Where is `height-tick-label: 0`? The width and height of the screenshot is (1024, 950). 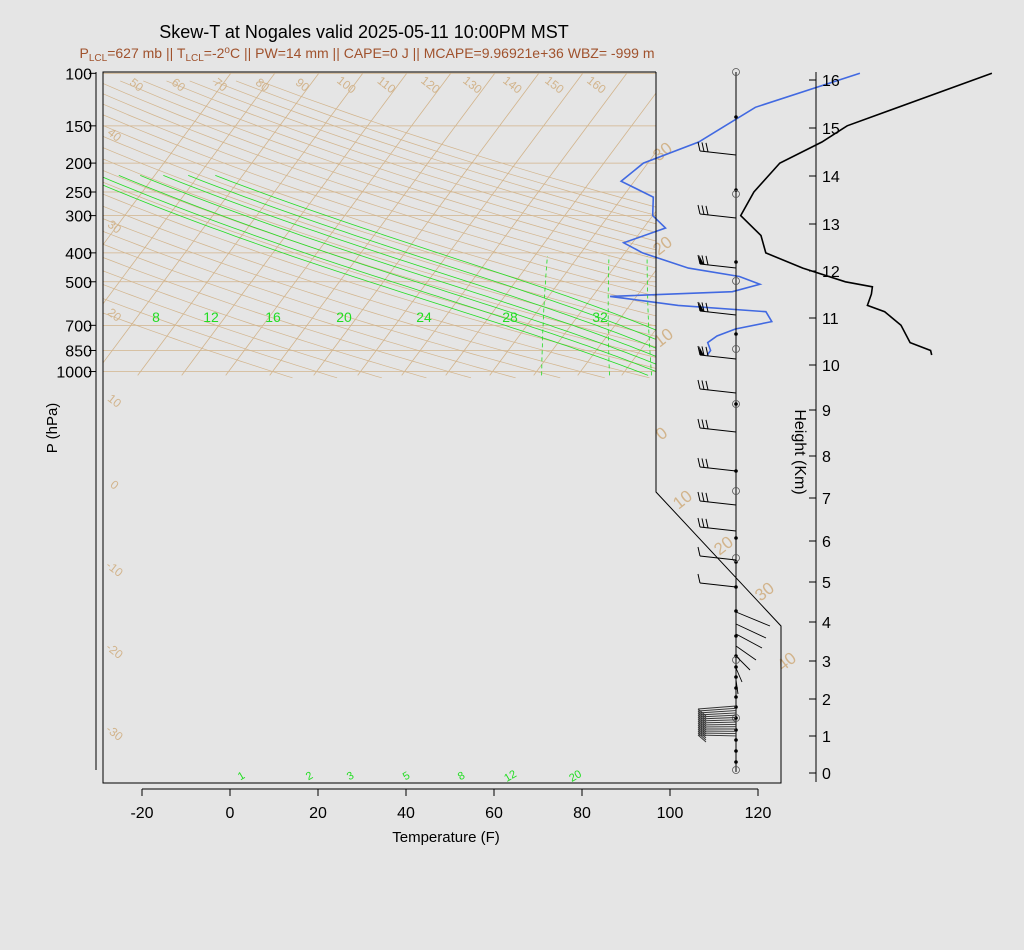
height-tick-label: 0 is located at coordinates (826, 774).